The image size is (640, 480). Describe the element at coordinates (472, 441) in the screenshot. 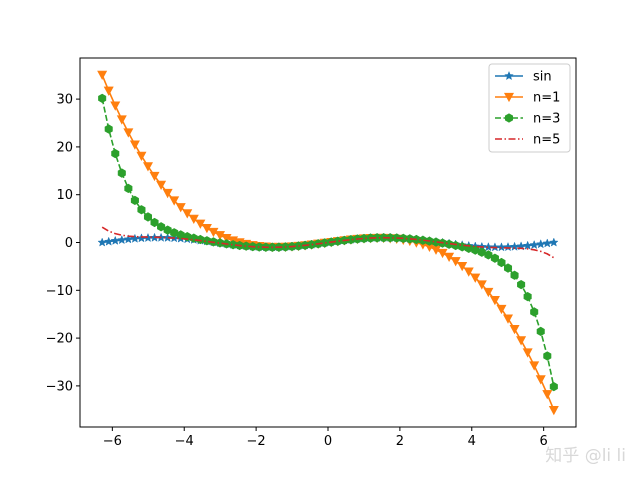

I see `x-tick-label: 4` at that location.